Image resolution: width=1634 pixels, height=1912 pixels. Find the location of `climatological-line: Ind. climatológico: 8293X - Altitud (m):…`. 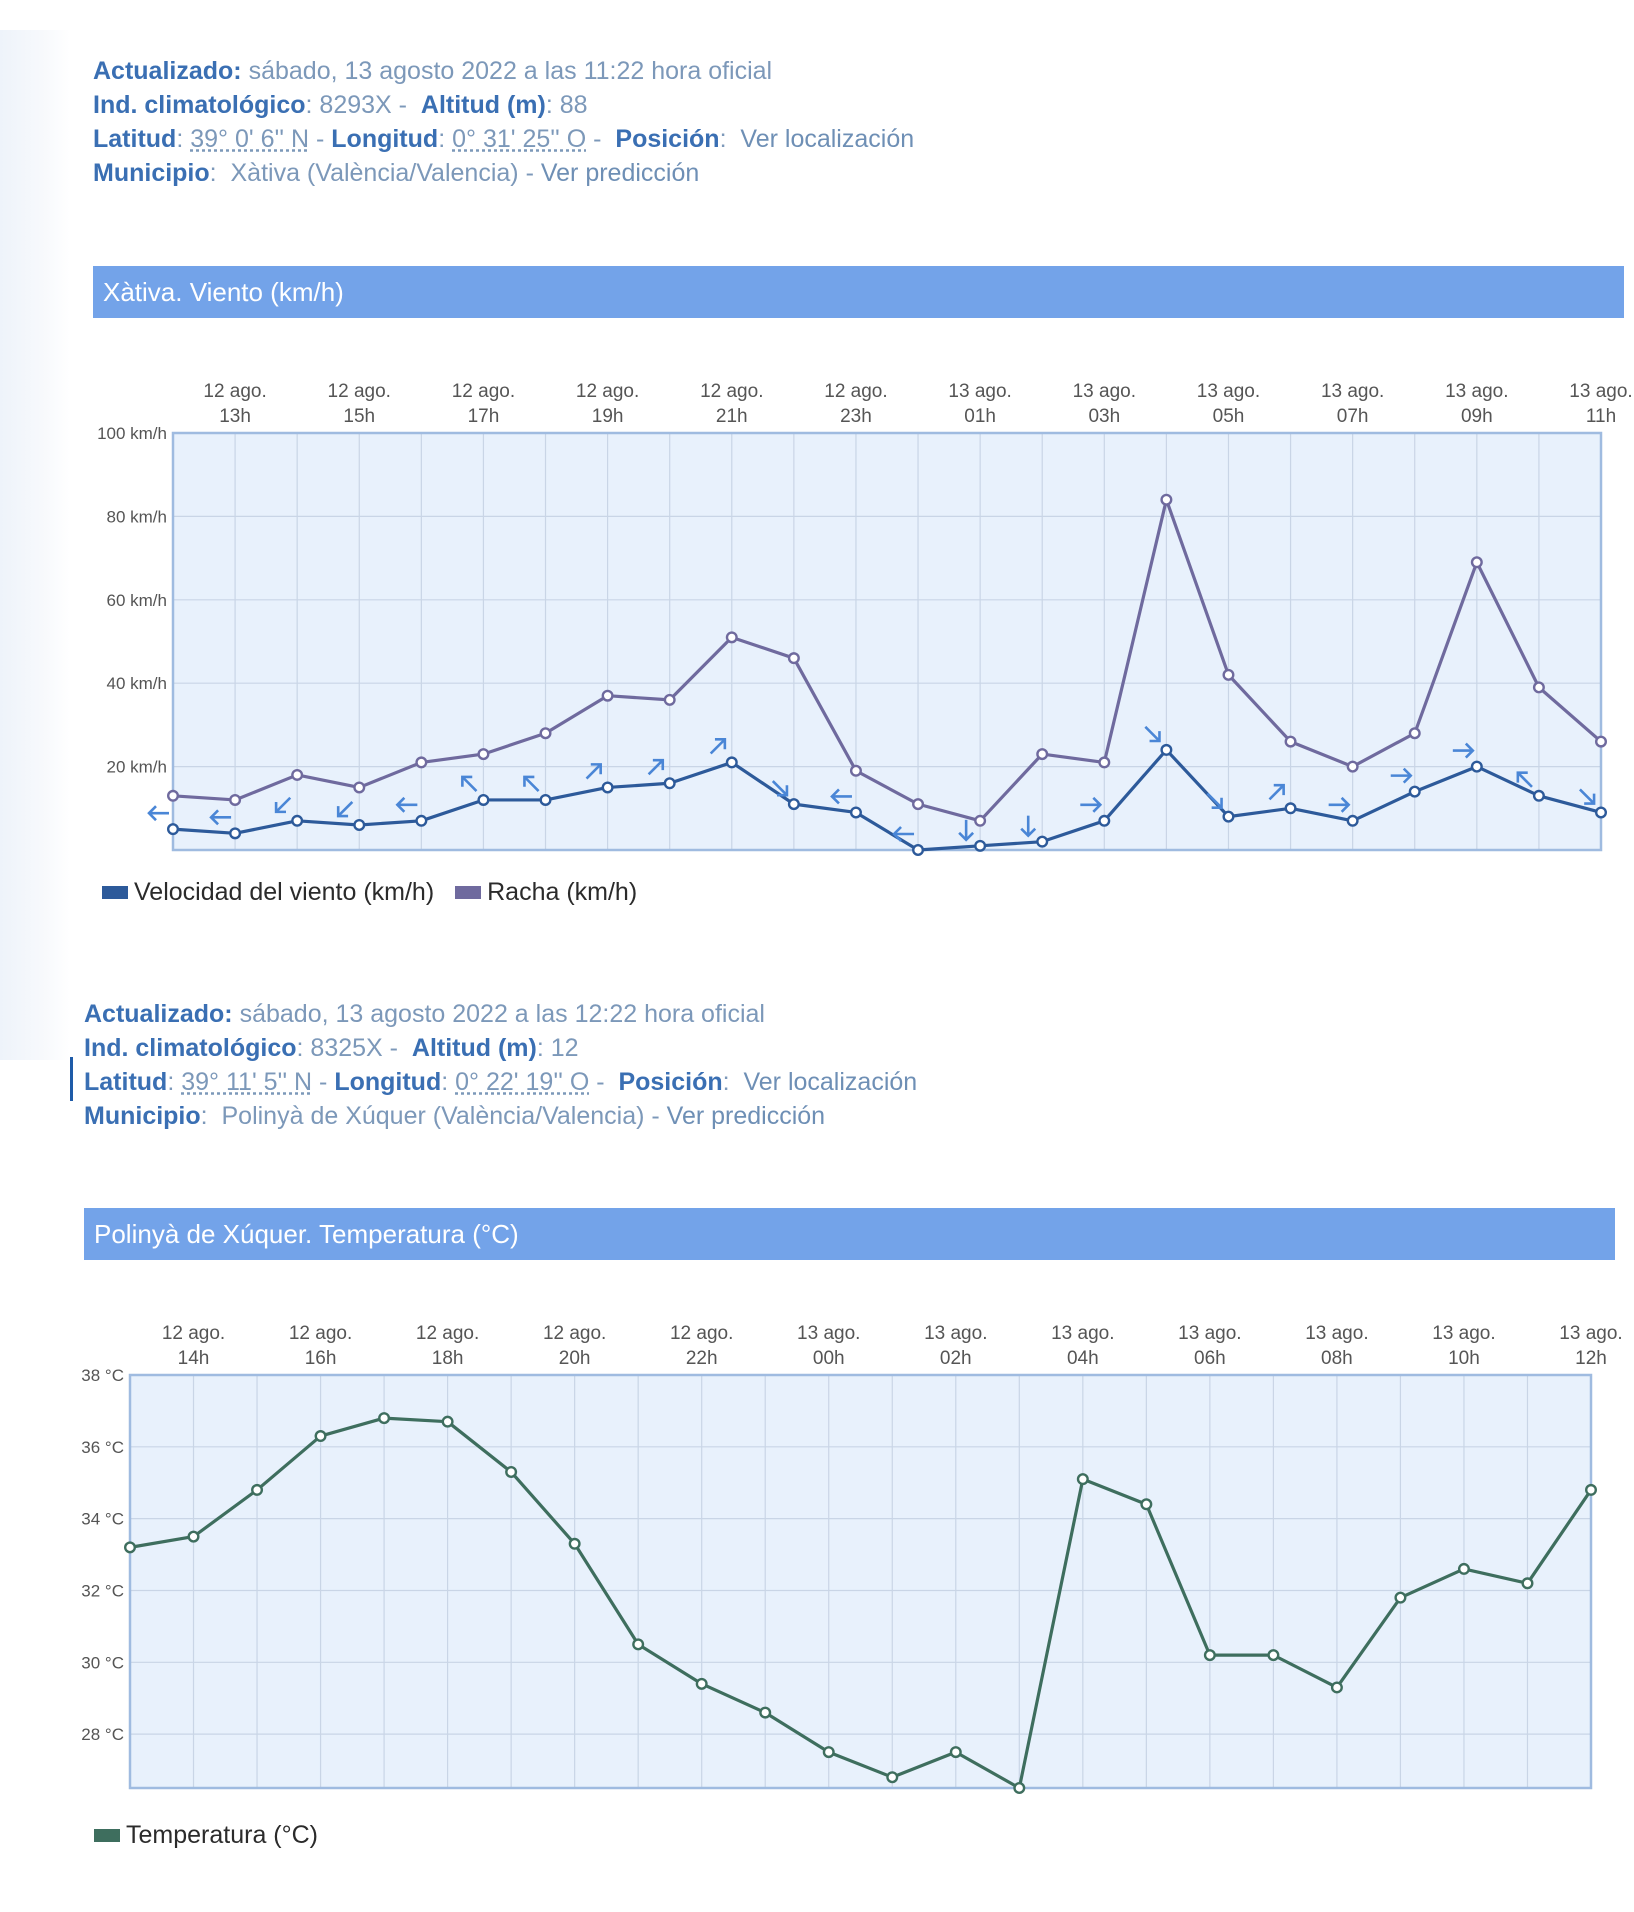

climatological-line: Ind. climatológico: 8293X - Altitud (m):… is located at coordinates (340, 105).